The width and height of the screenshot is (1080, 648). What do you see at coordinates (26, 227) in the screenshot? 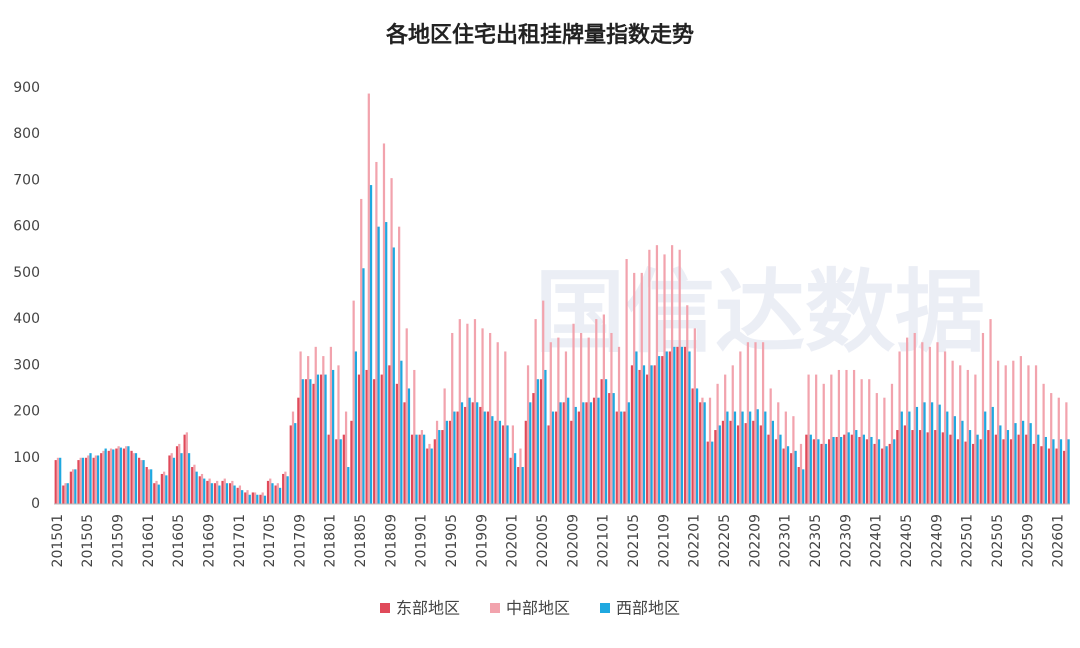
I see `y-tick-label: 600` at bounding box center [26, 227].